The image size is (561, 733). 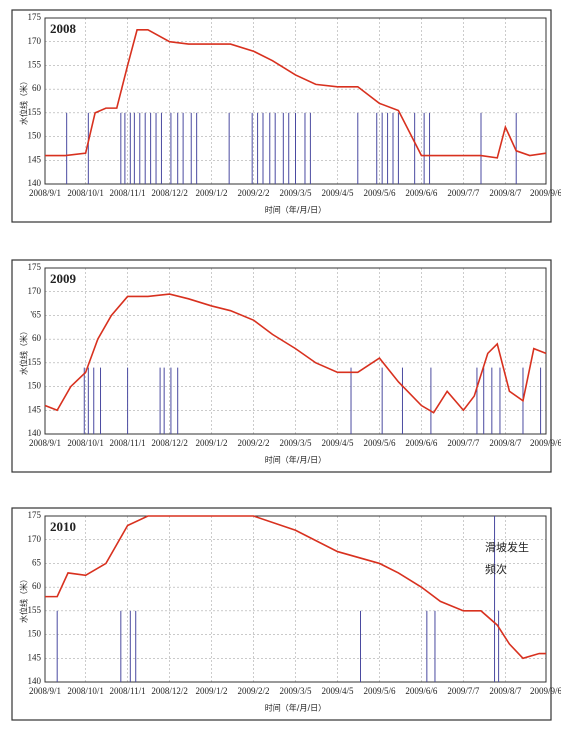 I want to click on annotation: 滑坡发生, so click(x=507, y=547).